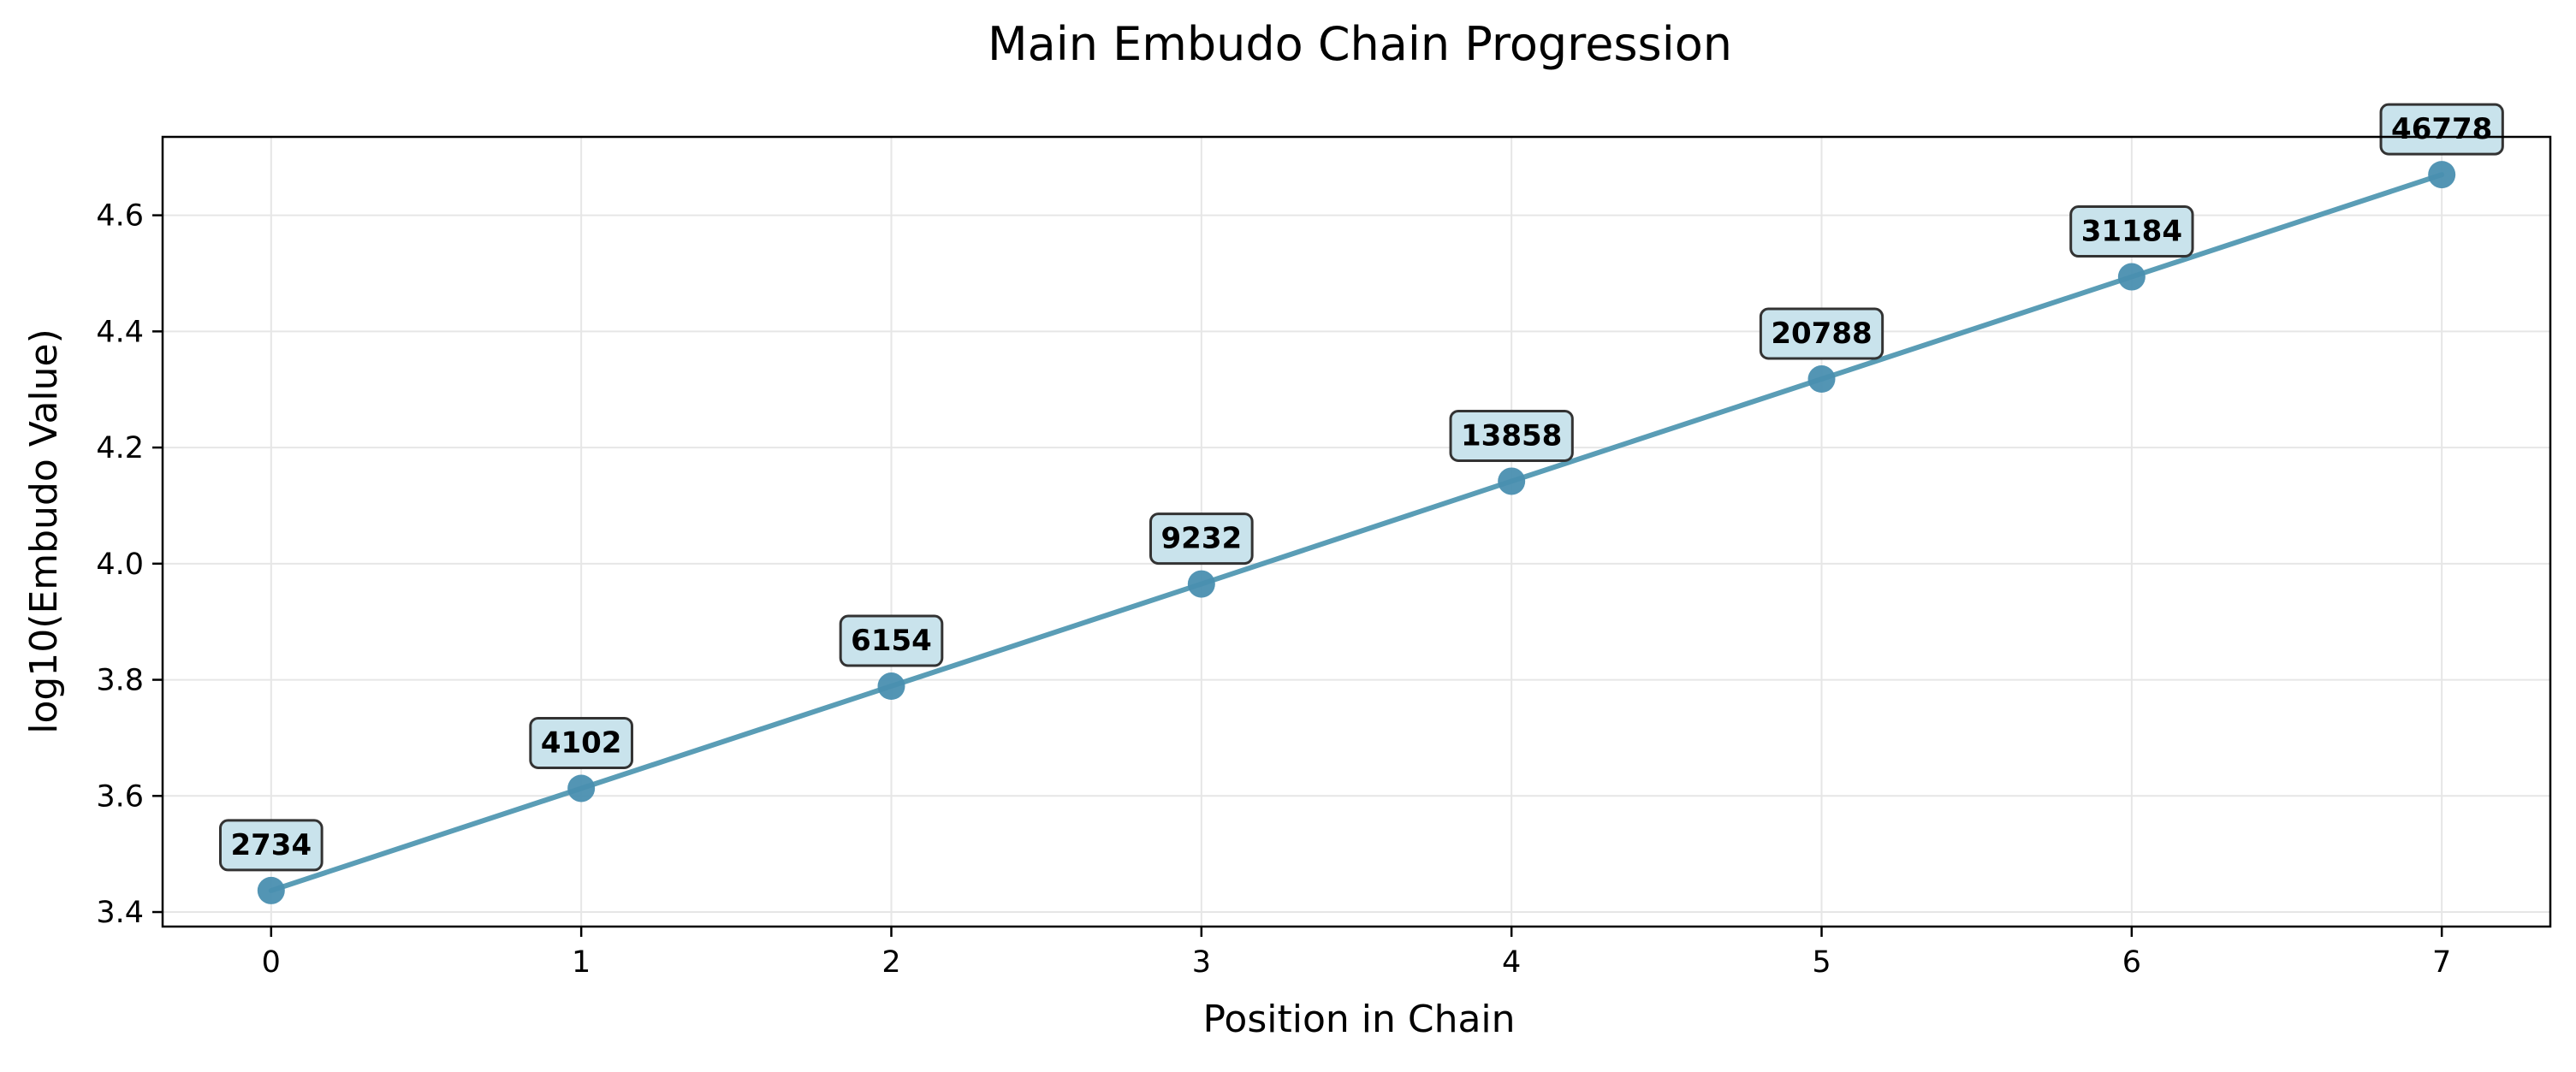  I want to click on data-label-text: 6154, so click(891, 641).